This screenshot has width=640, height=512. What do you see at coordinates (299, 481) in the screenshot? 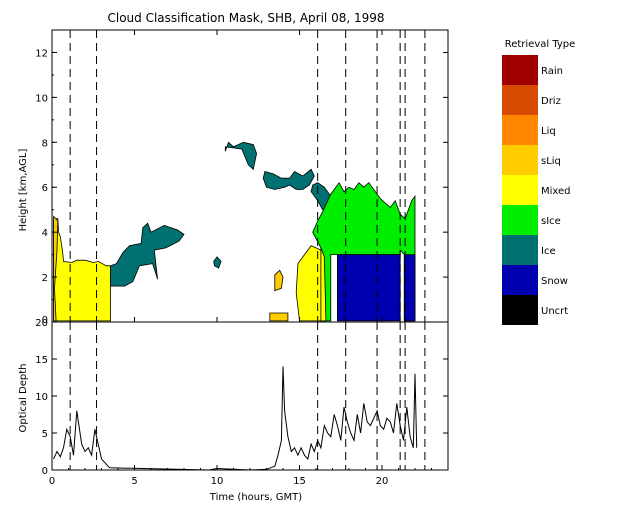
I see `x-tick-label-3: 15` at bounding box center [299, 481].